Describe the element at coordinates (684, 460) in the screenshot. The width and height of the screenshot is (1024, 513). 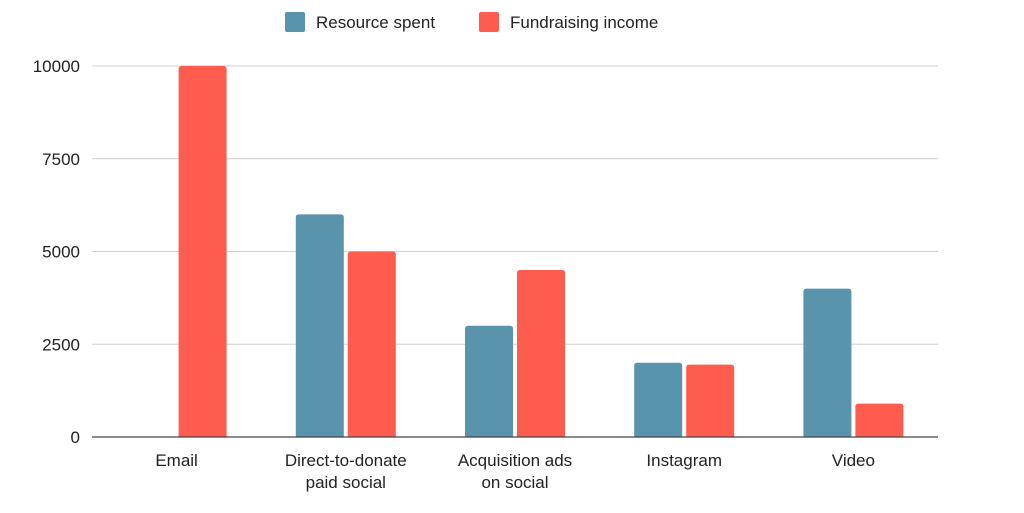
I see `x-category-label: Instagram` at that location.